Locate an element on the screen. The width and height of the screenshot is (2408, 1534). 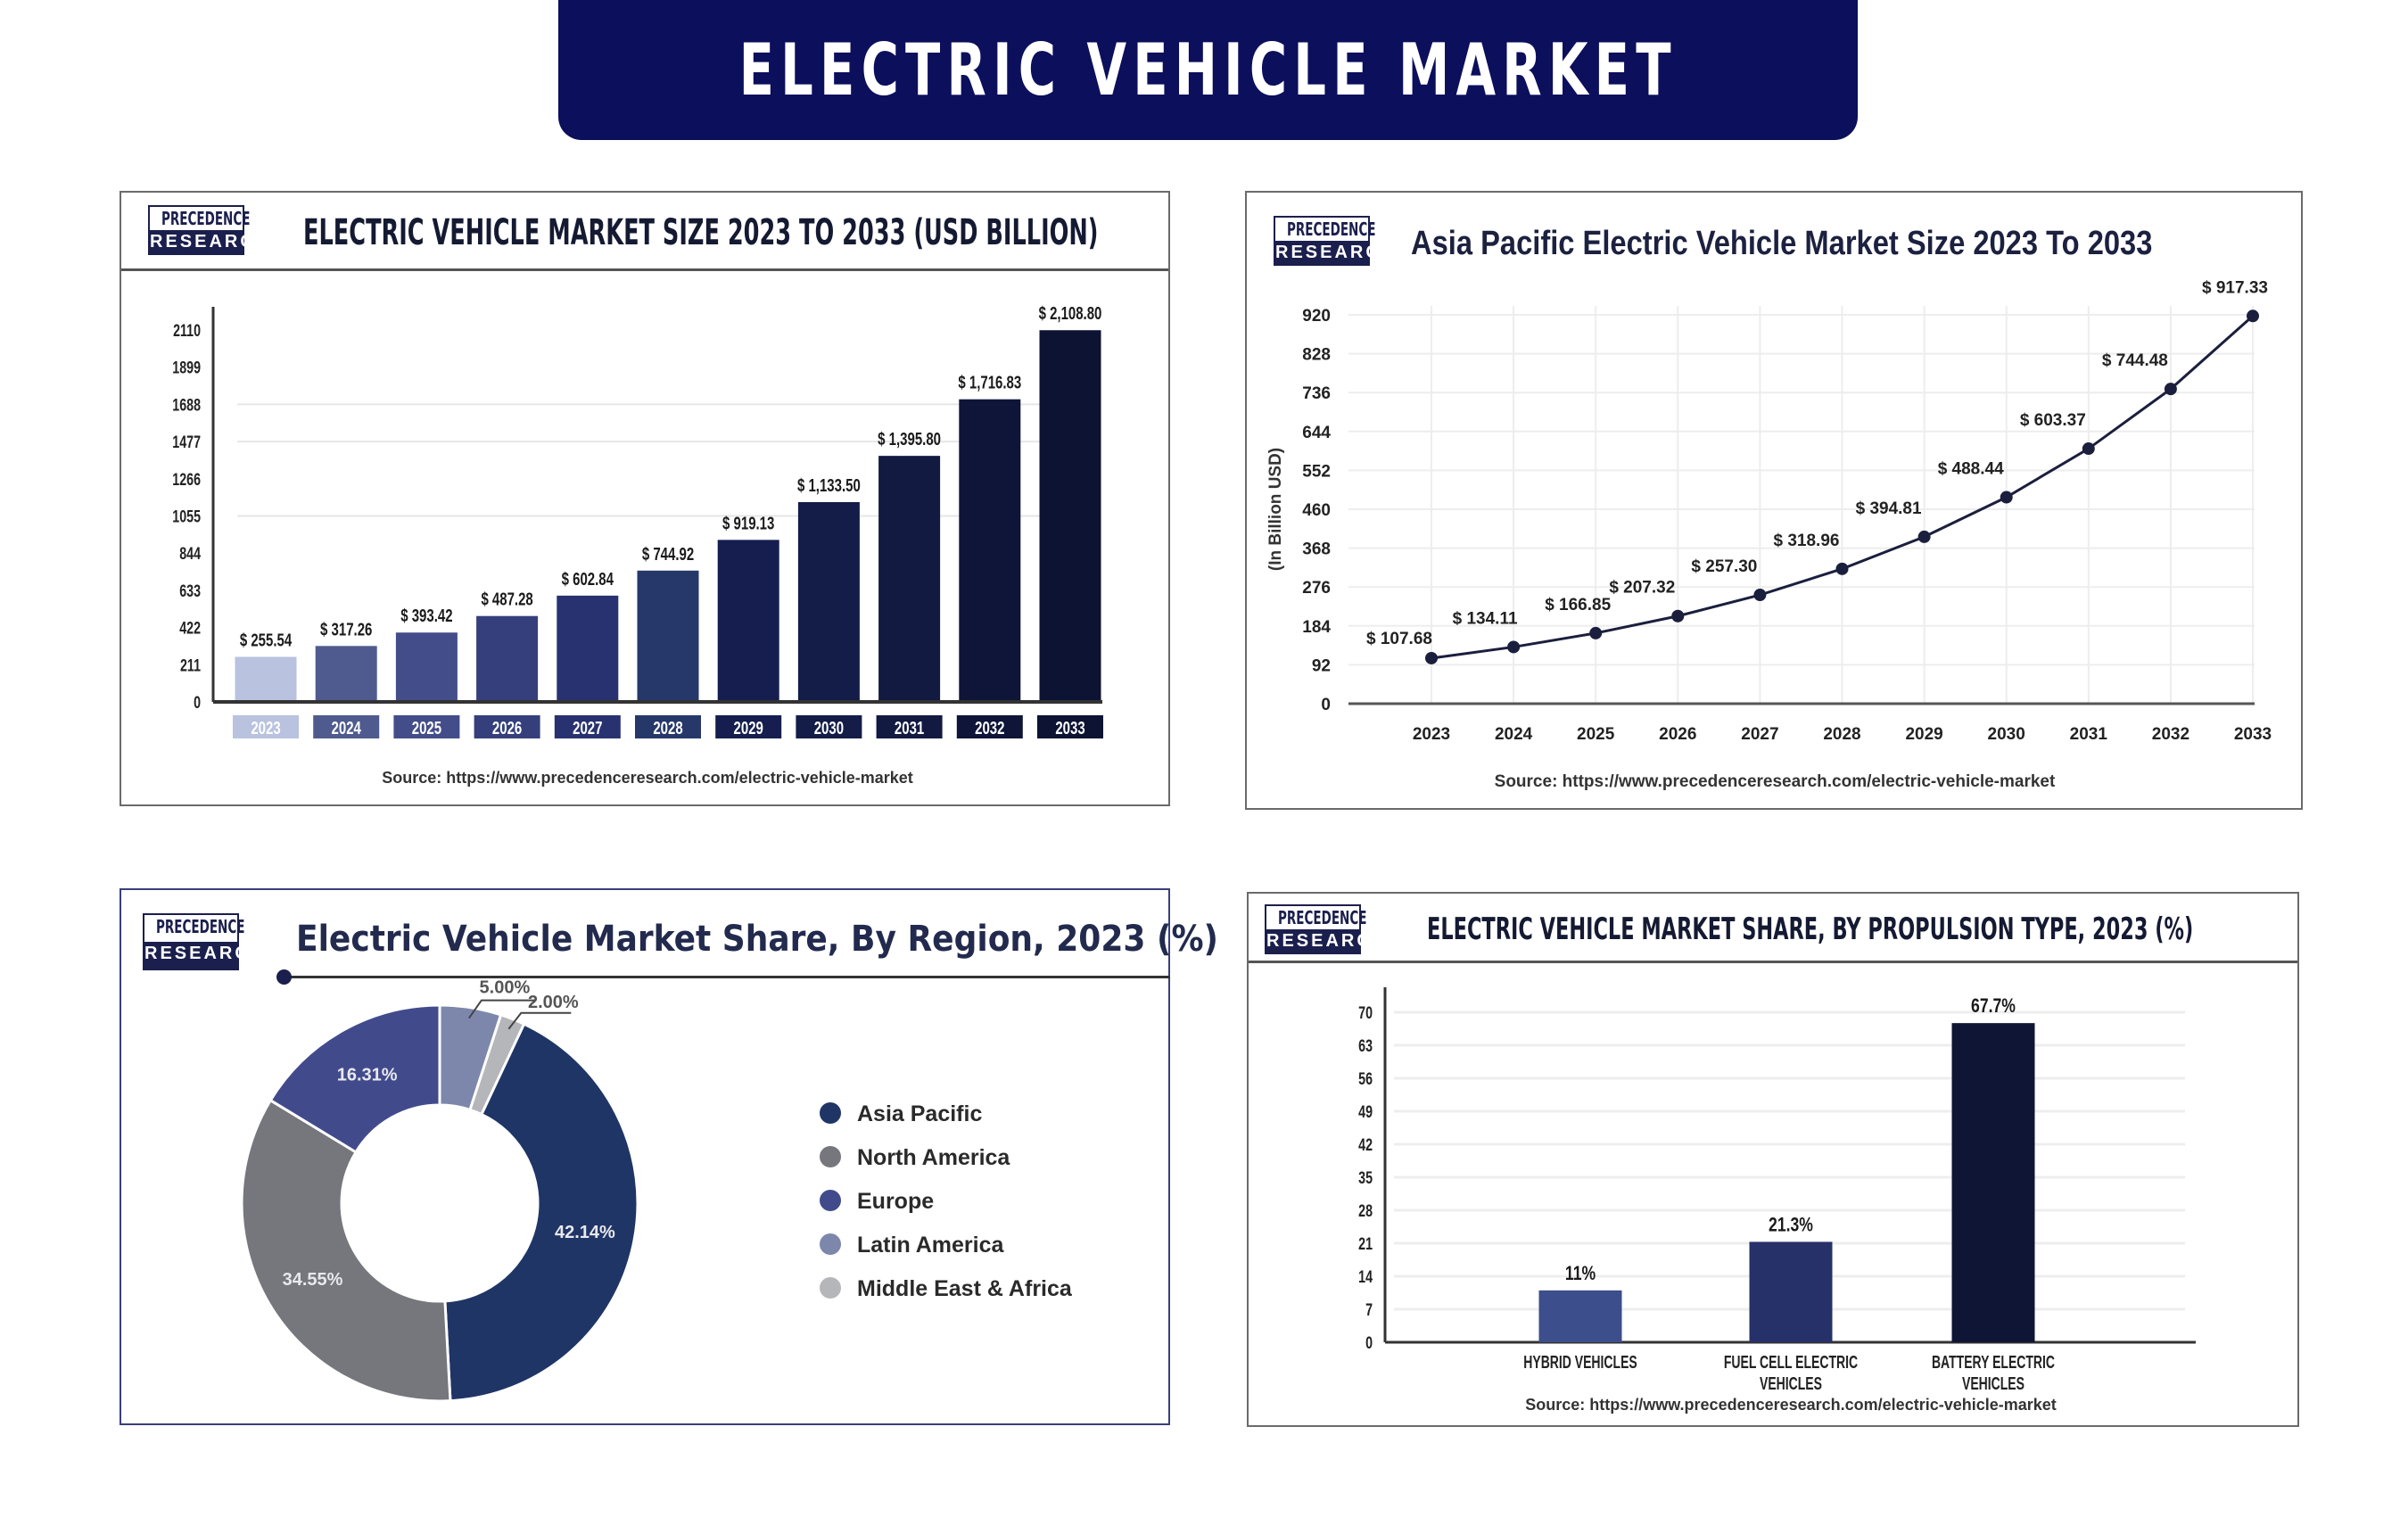
y-tick-label: 633 is located at coordinates (190, 590).